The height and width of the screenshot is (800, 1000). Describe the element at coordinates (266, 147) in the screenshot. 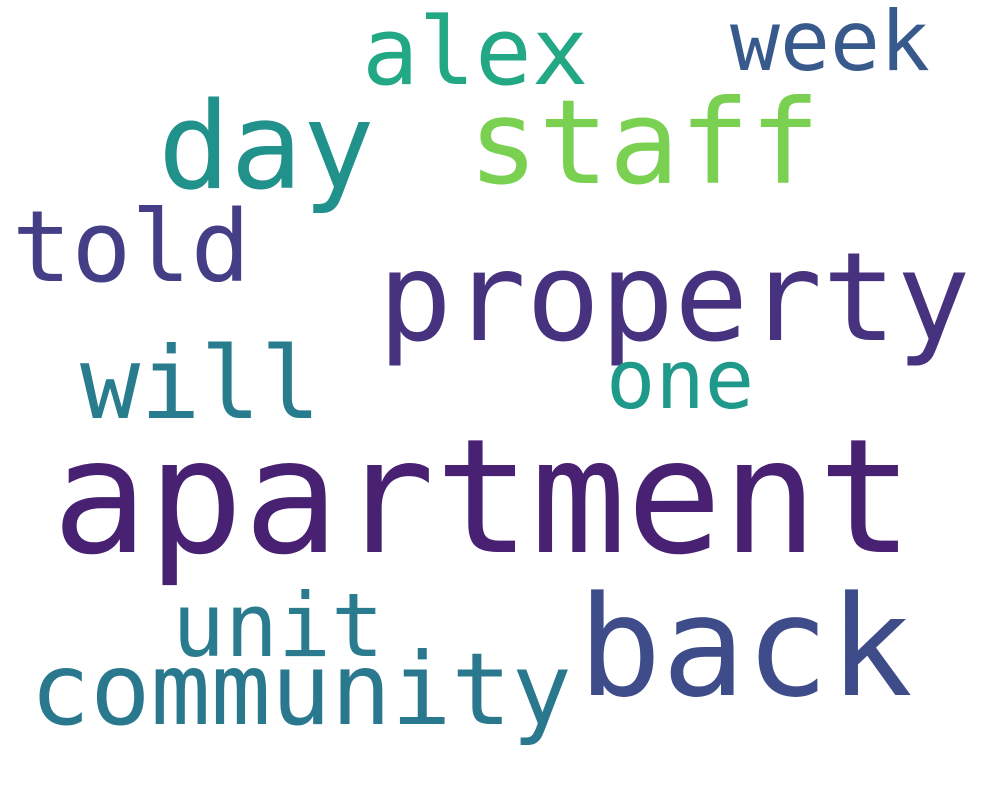

I see `word-day: day` at that location.